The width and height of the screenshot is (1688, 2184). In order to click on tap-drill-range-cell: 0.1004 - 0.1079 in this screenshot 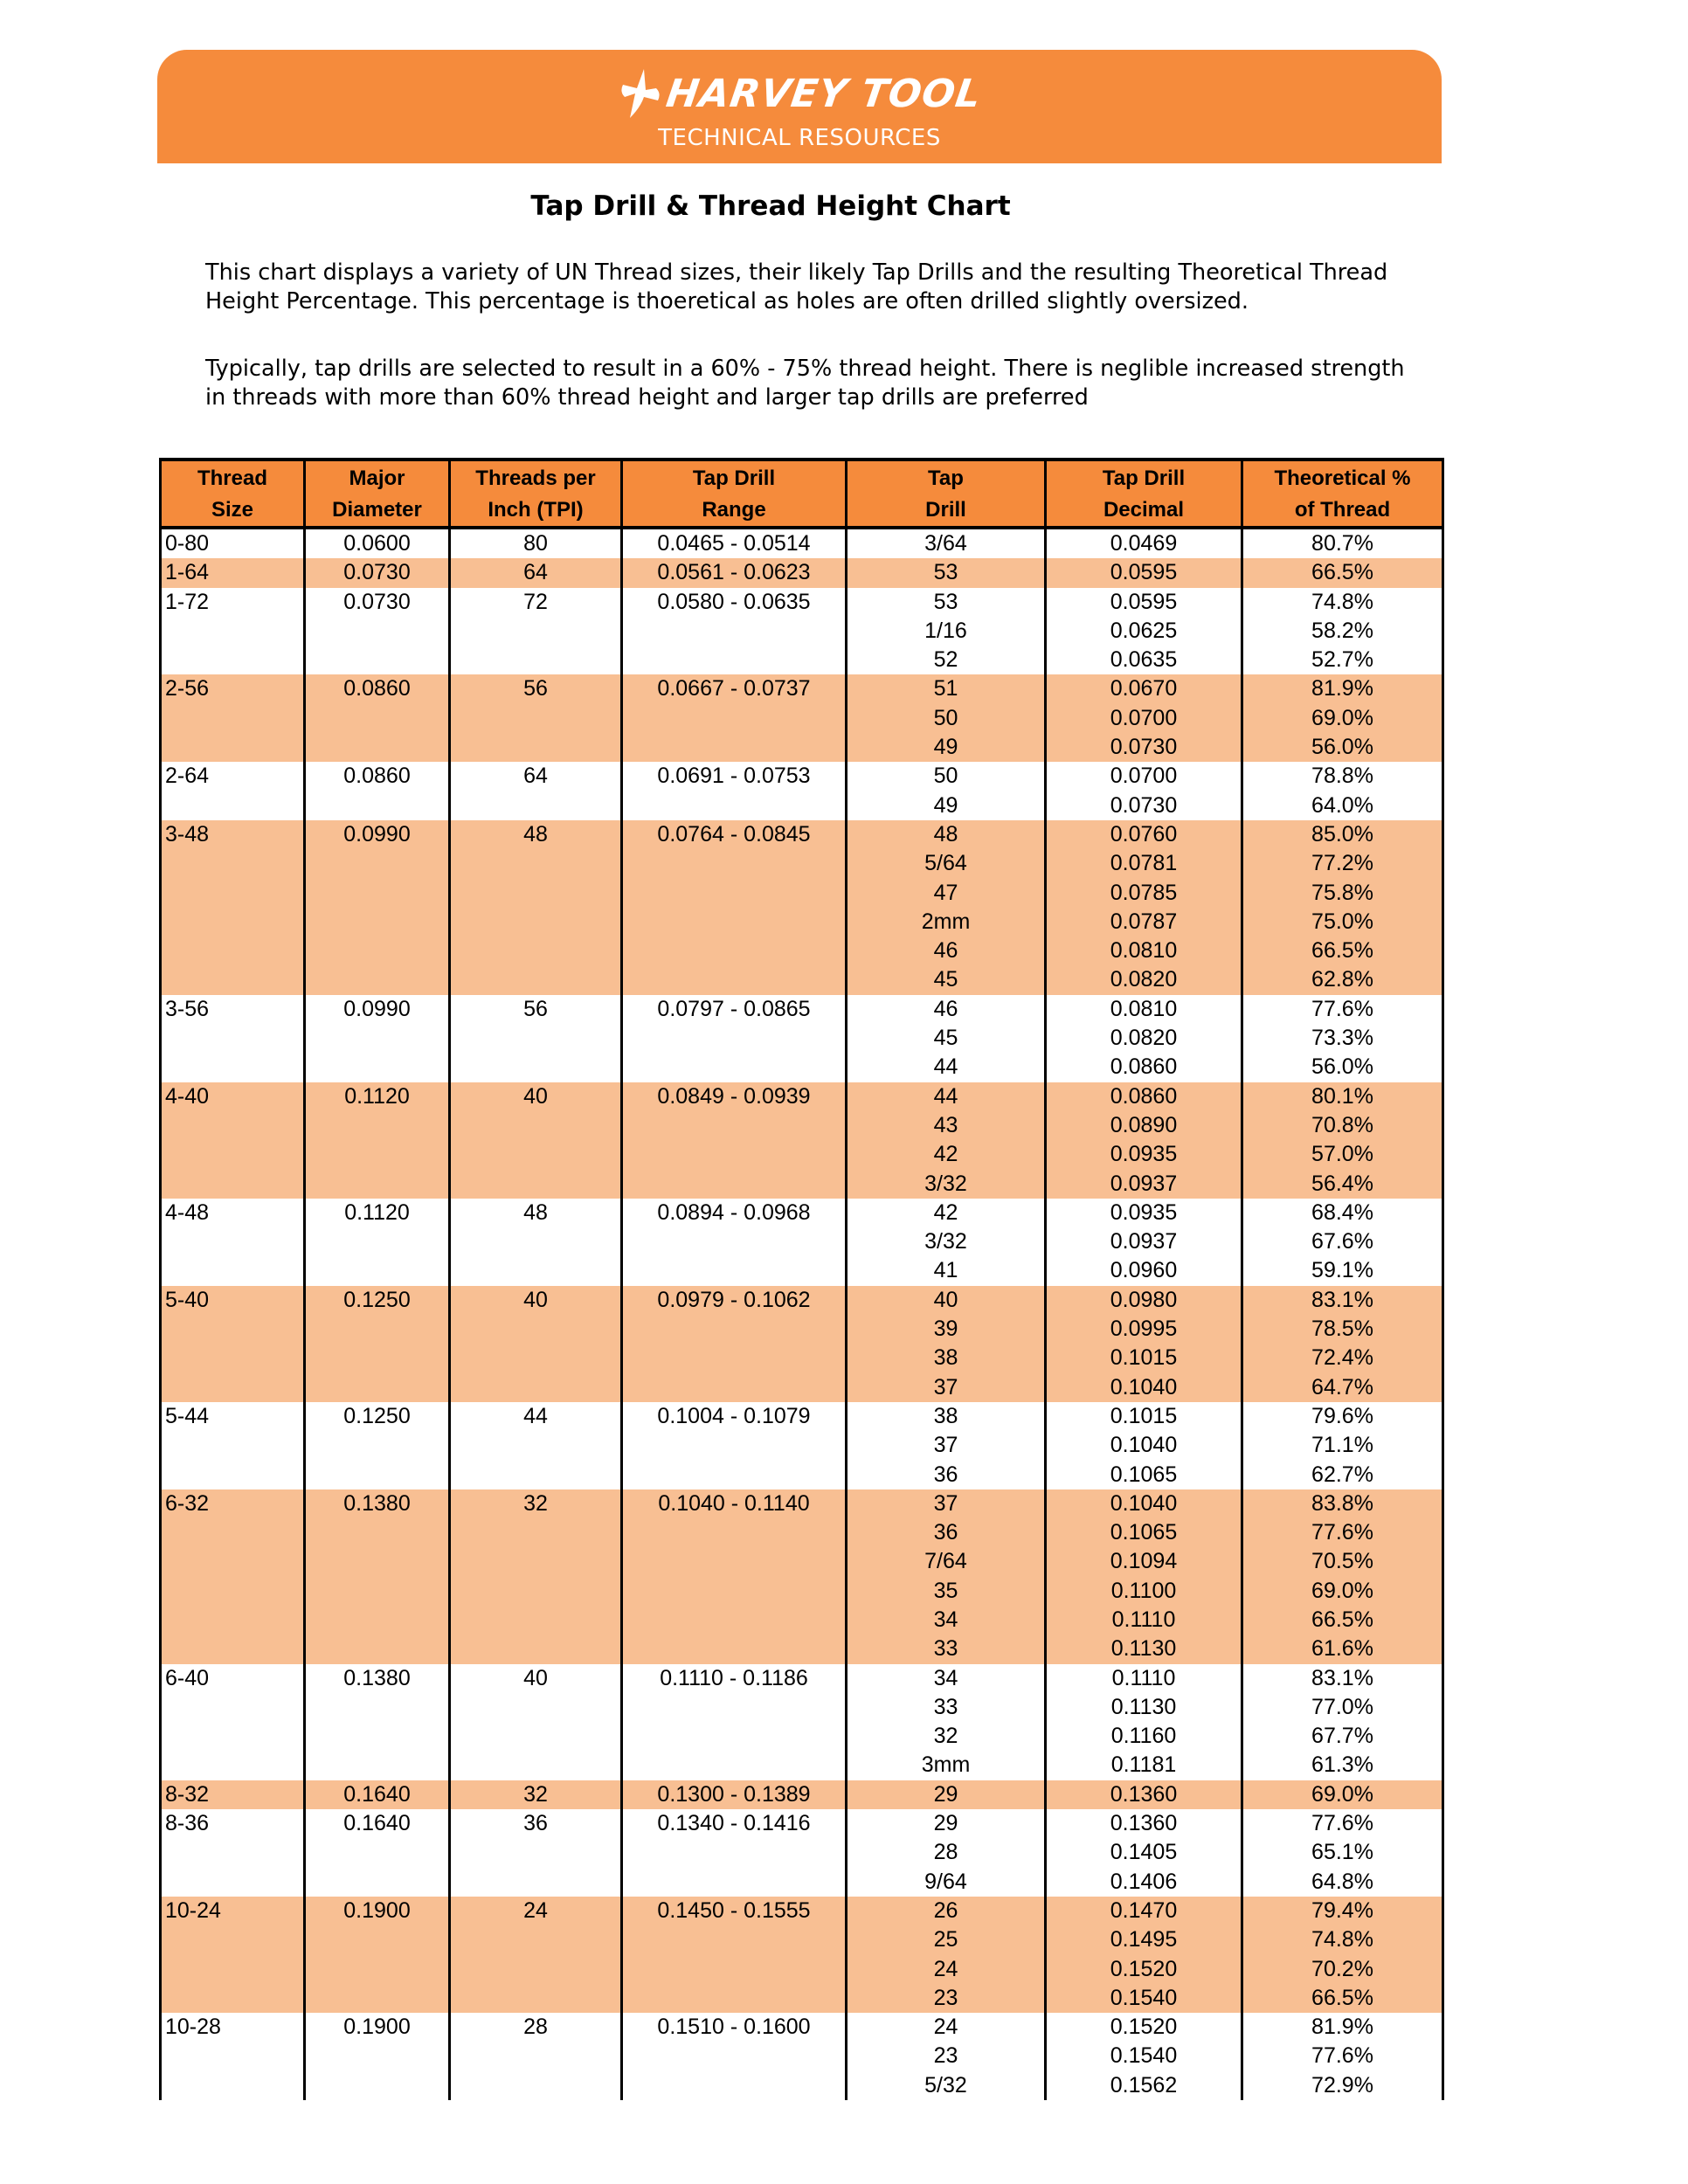, I will do `click(733, 1416)`.